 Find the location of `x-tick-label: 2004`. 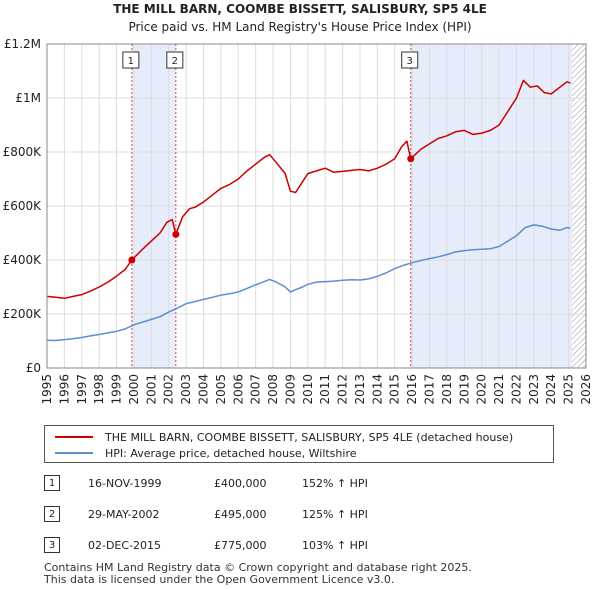

x-tick-label: 2004 is located at coordinates (203, 389).